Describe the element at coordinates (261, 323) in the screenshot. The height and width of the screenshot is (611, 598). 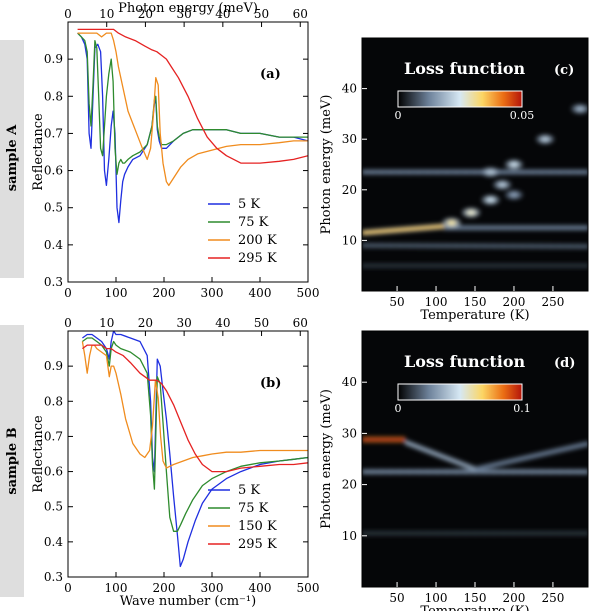
I see `top-x-tick-label: 50` at that location.